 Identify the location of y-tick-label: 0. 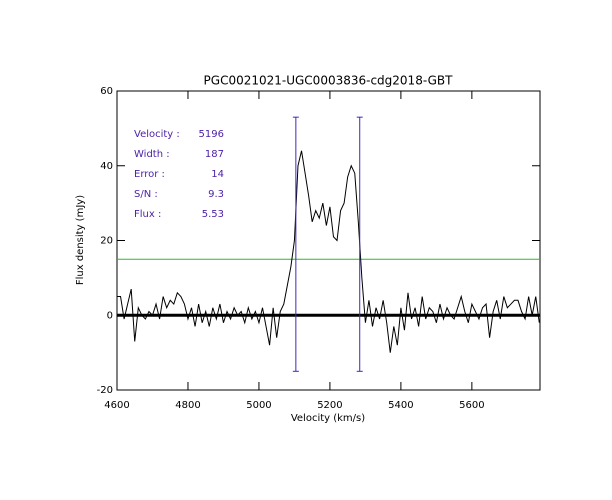
(110, 315).